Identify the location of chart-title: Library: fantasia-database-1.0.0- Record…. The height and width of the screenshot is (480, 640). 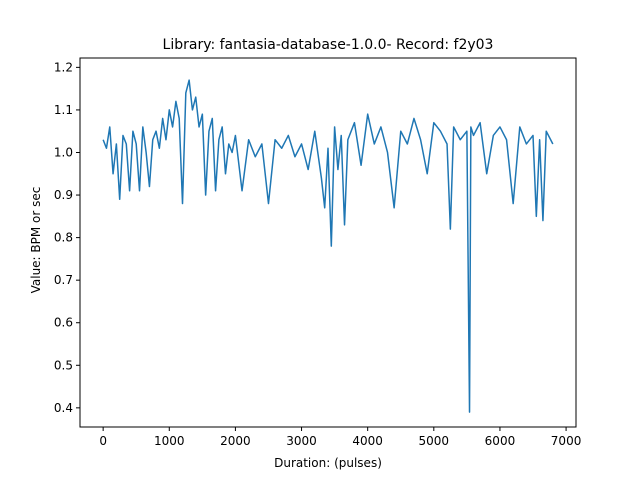
(328, 45).